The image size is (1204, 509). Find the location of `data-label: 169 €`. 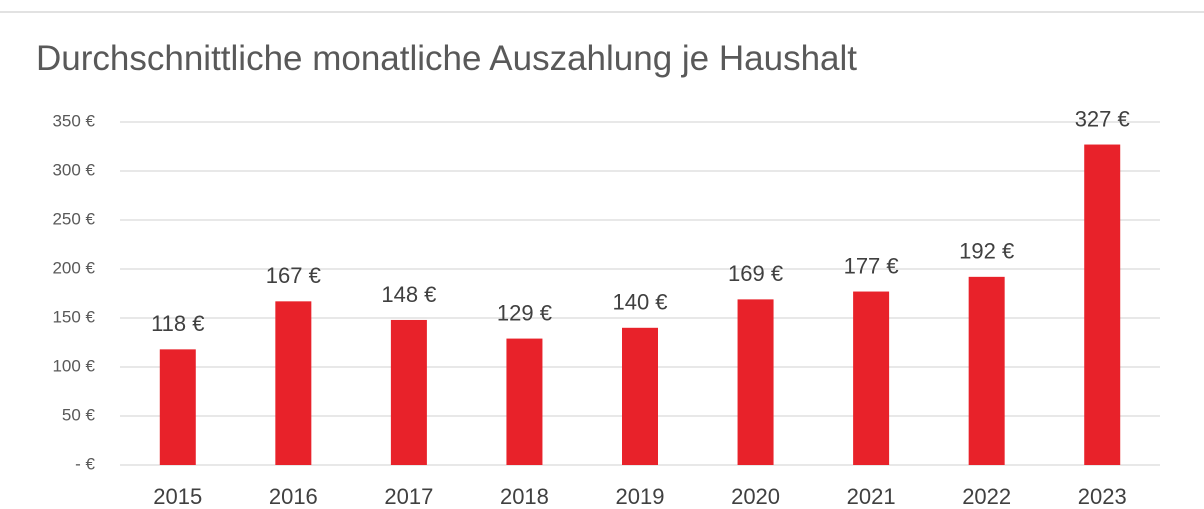

data-label: 169 € is located at coordinates (755, 273).